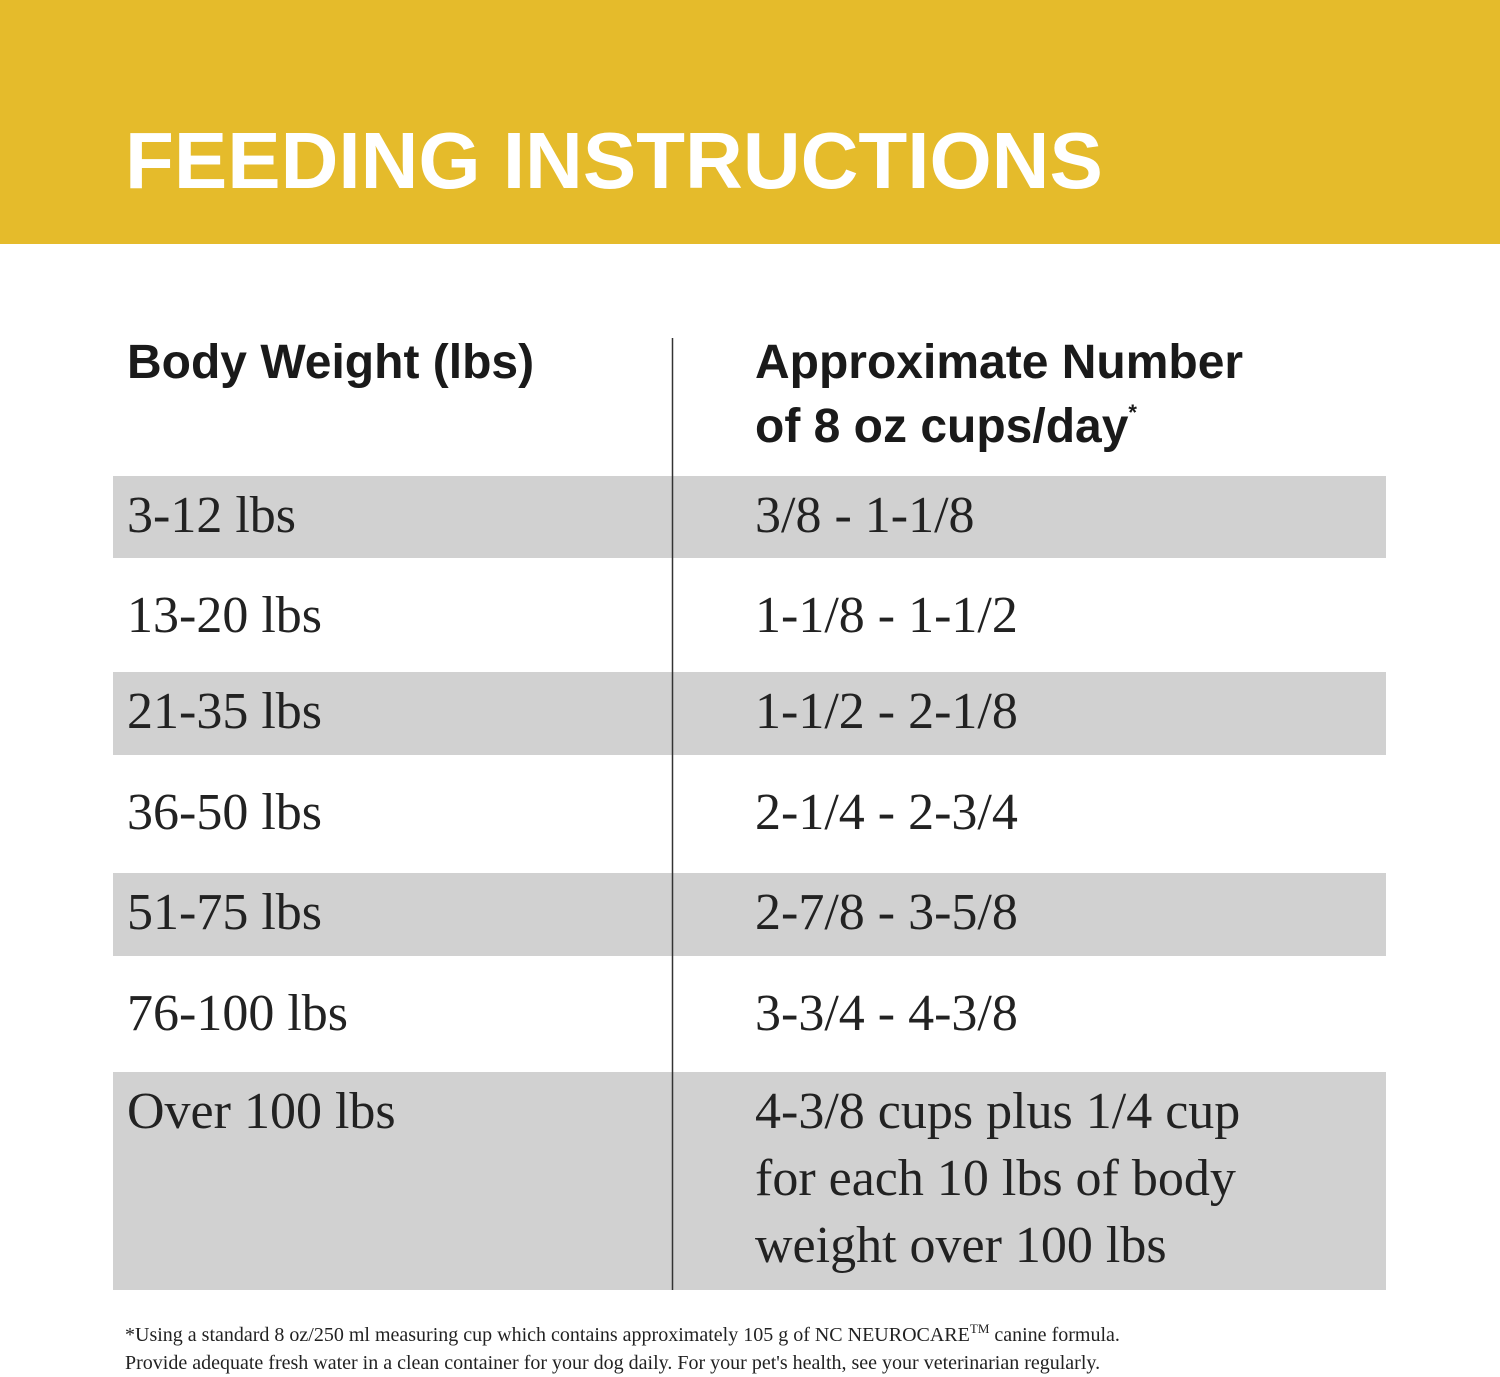  Describe the element at coordinates (237, 1013) in the screenshot. I see `weight-cell: 76-100 lbs` at that location.